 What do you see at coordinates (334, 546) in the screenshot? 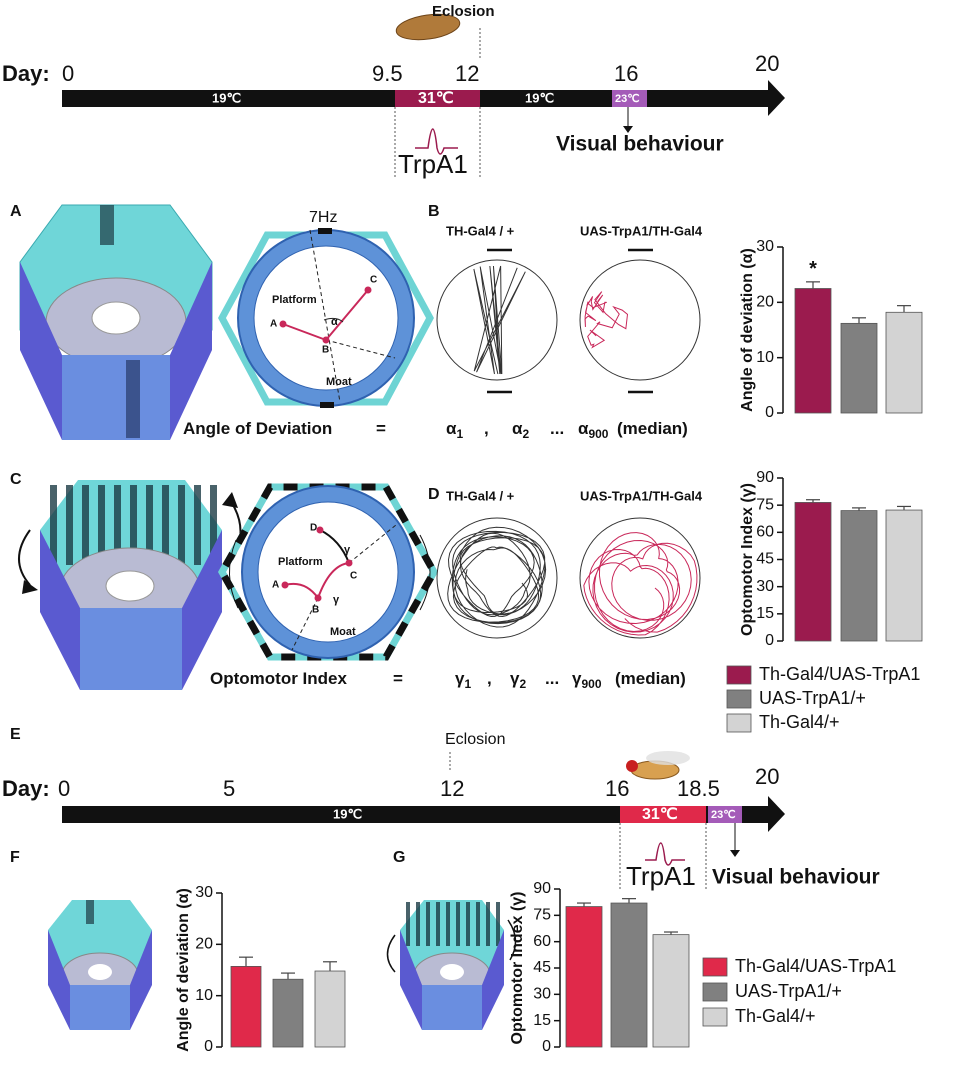
I see `trajectory` at bounding box center [334, 546].